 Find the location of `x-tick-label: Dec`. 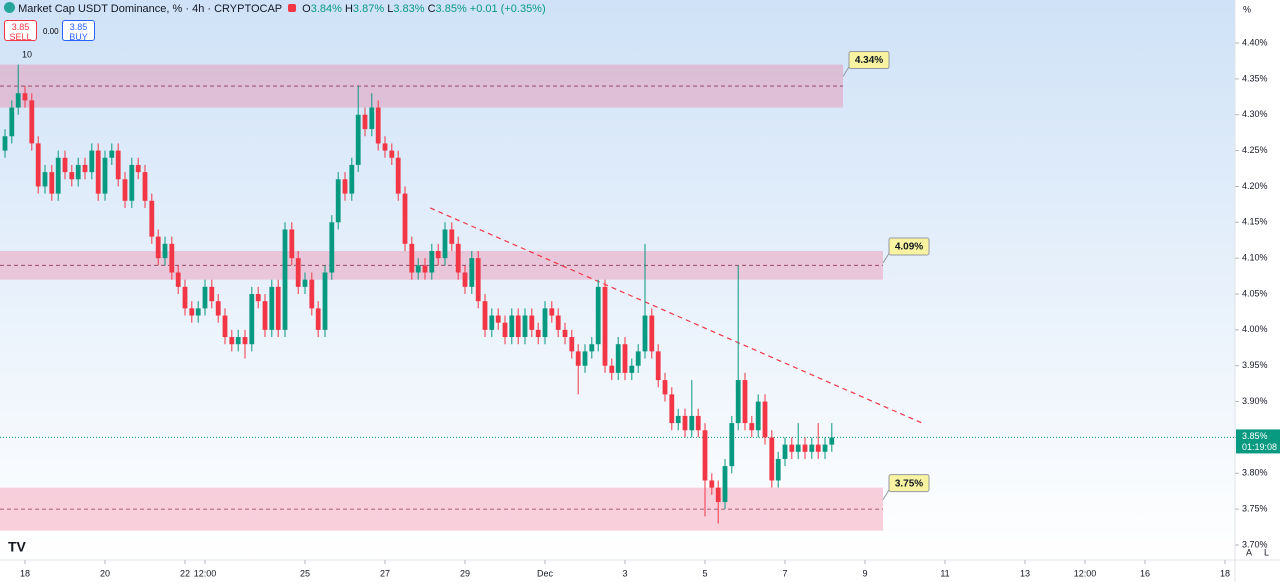

x-tick-label: Dec is located at coordinates (545, 573).